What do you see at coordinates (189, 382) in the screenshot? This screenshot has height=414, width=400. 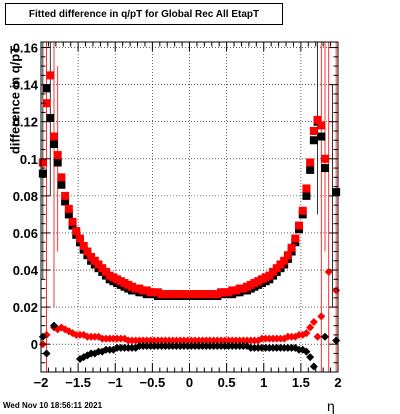 I see `x-tick-label: 0` at bounding box center [189, 382].